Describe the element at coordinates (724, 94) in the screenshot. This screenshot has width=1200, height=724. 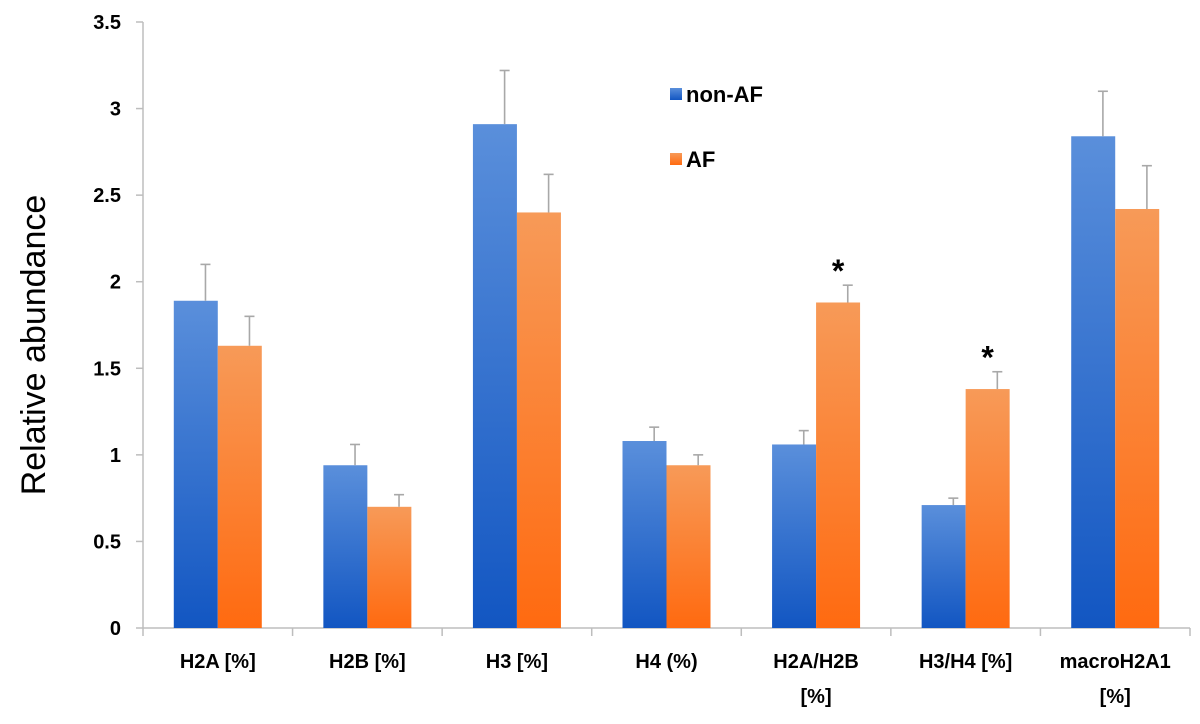
I see `legend-label-non-af: non-AF` at that location.